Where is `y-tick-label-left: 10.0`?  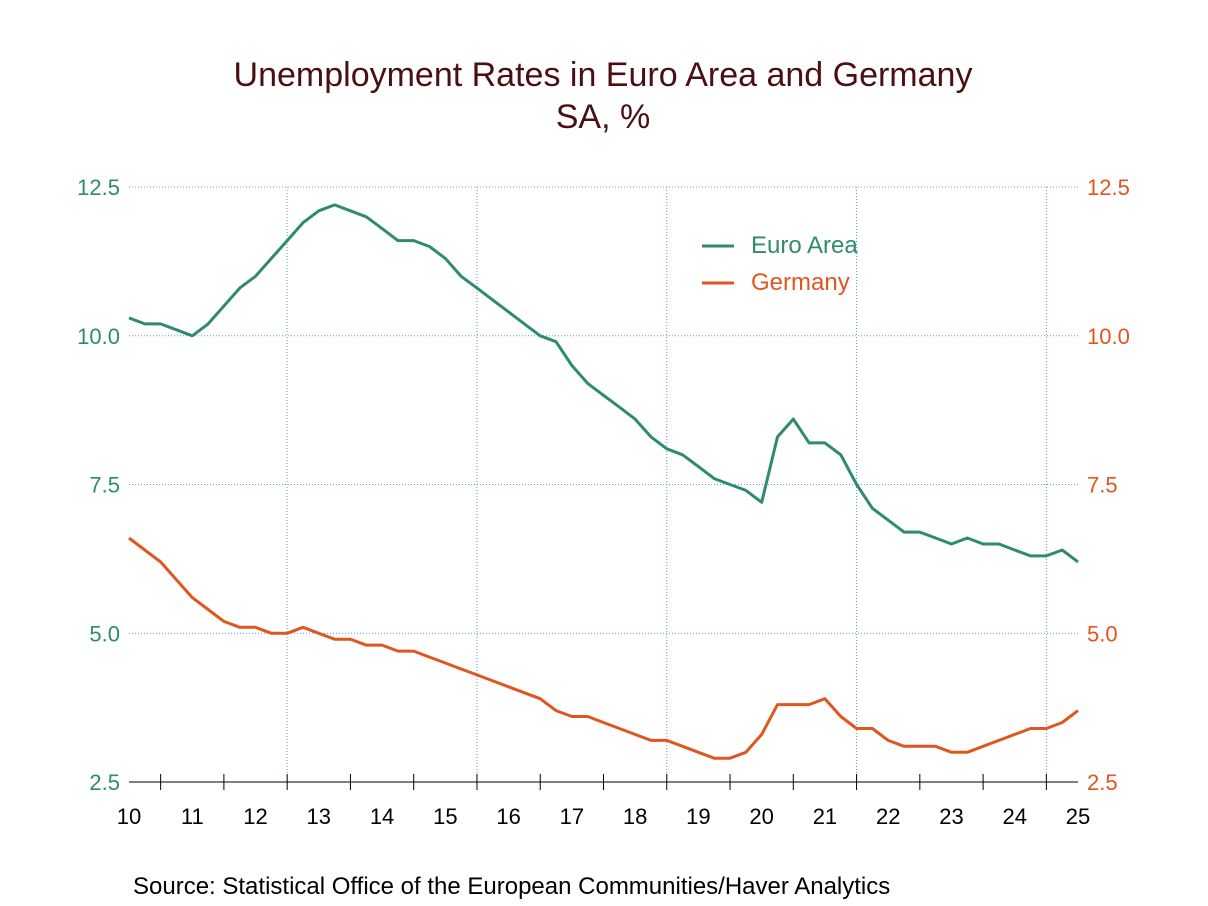
y-tick-label-left: 10.0 is located at coordinates (98, 336).